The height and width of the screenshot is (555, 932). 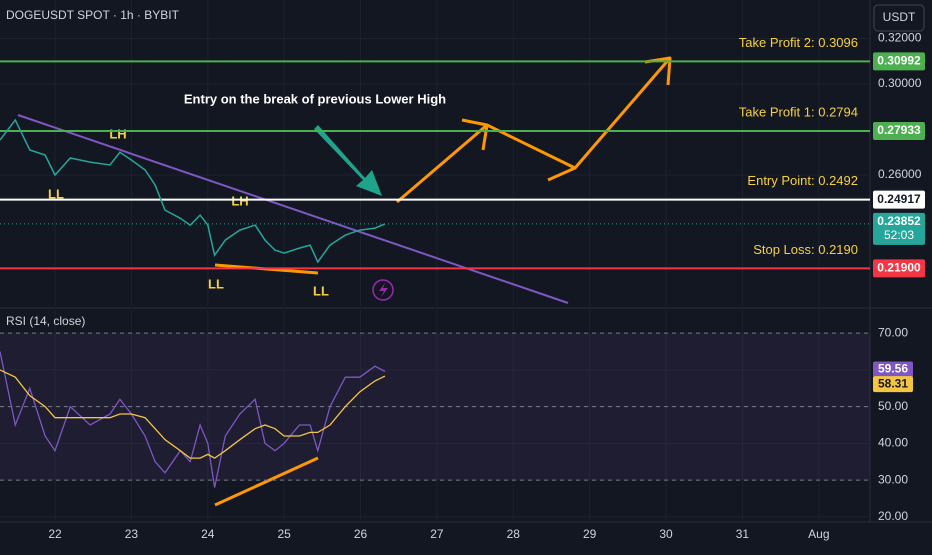 I want to click on x-tick-label: Aug, so click(x=818, y=534).